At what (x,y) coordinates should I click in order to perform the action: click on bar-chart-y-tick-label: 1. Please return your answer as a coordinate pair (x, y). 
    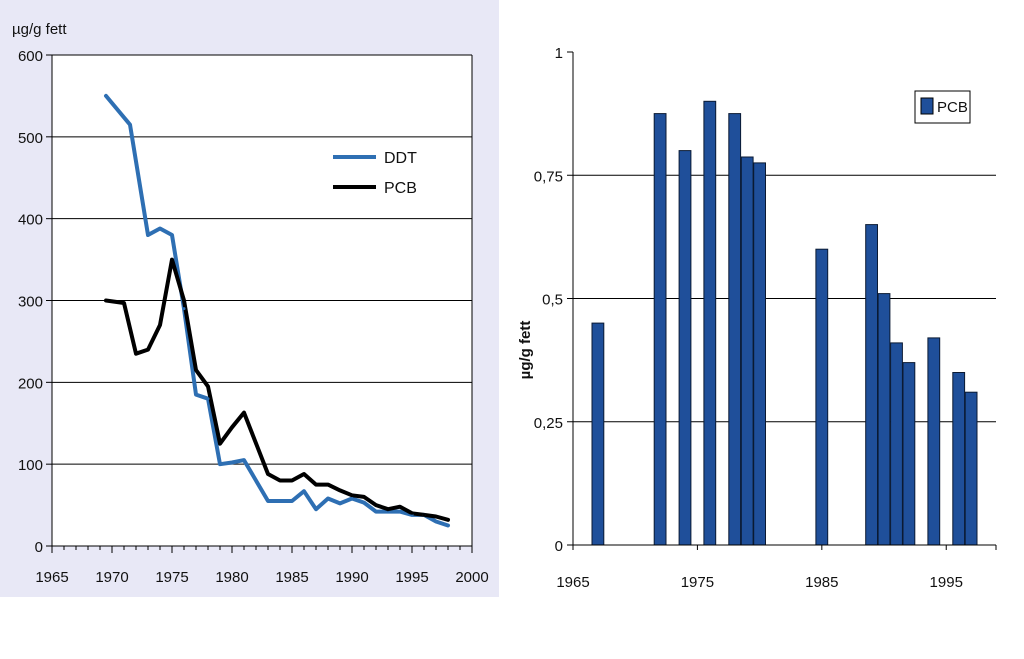
    Looking at the image, I should click on (559, 53).